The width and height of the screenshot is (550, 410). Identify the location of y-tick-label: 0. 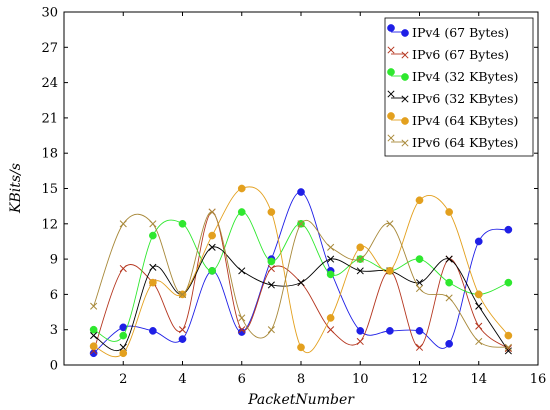
(54, 366).